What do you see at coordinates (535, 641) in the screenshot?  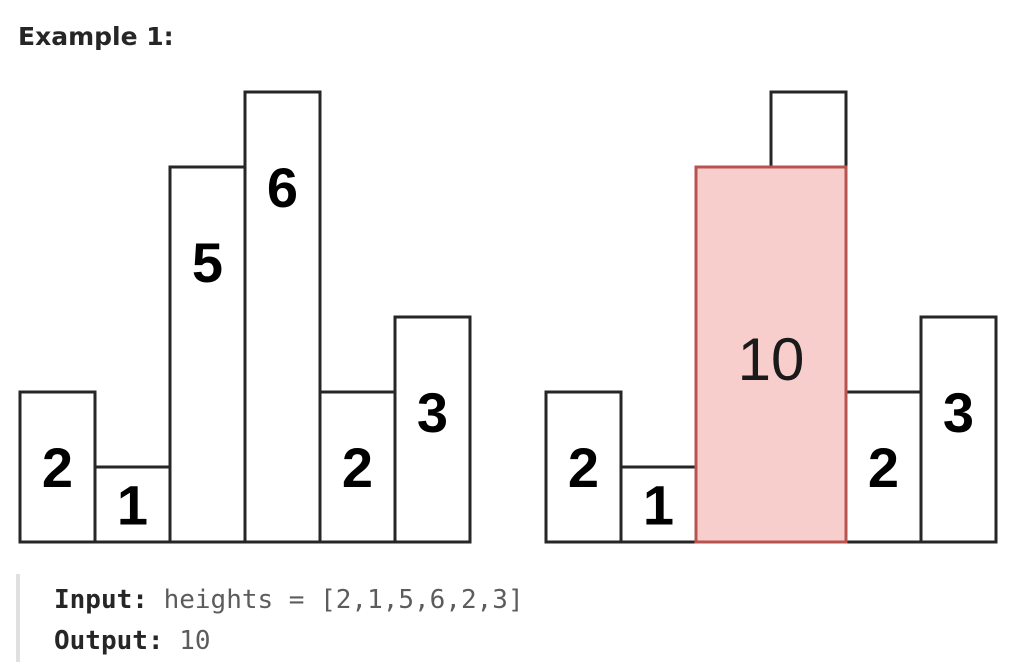 I see `output-line: Output: 10` at bounding box center [535, 641].